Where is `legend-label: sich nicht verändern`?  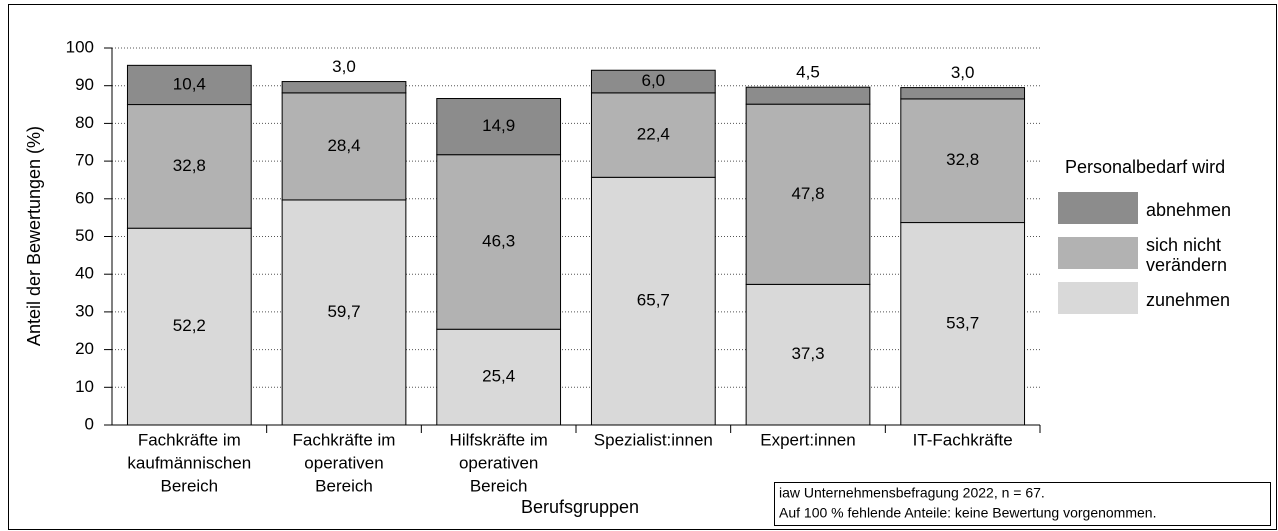
legend-label: sich nicht verändern is located at coordinates (1187, 255).